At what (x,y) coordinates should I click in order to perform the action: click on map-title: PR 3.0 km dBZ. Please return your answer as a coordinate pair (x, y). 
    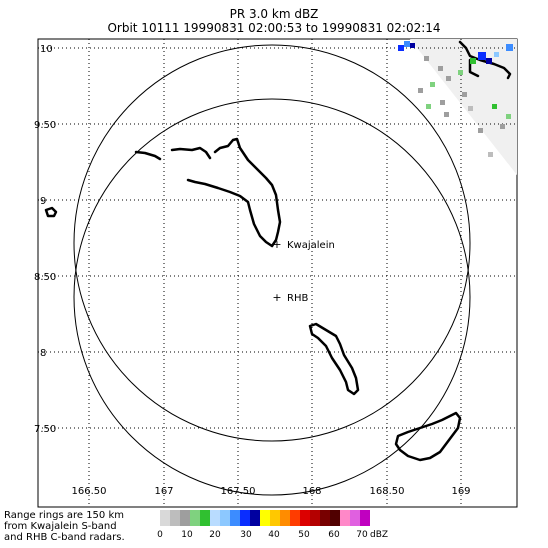
    Looking at the image, I should click on (274, 14).